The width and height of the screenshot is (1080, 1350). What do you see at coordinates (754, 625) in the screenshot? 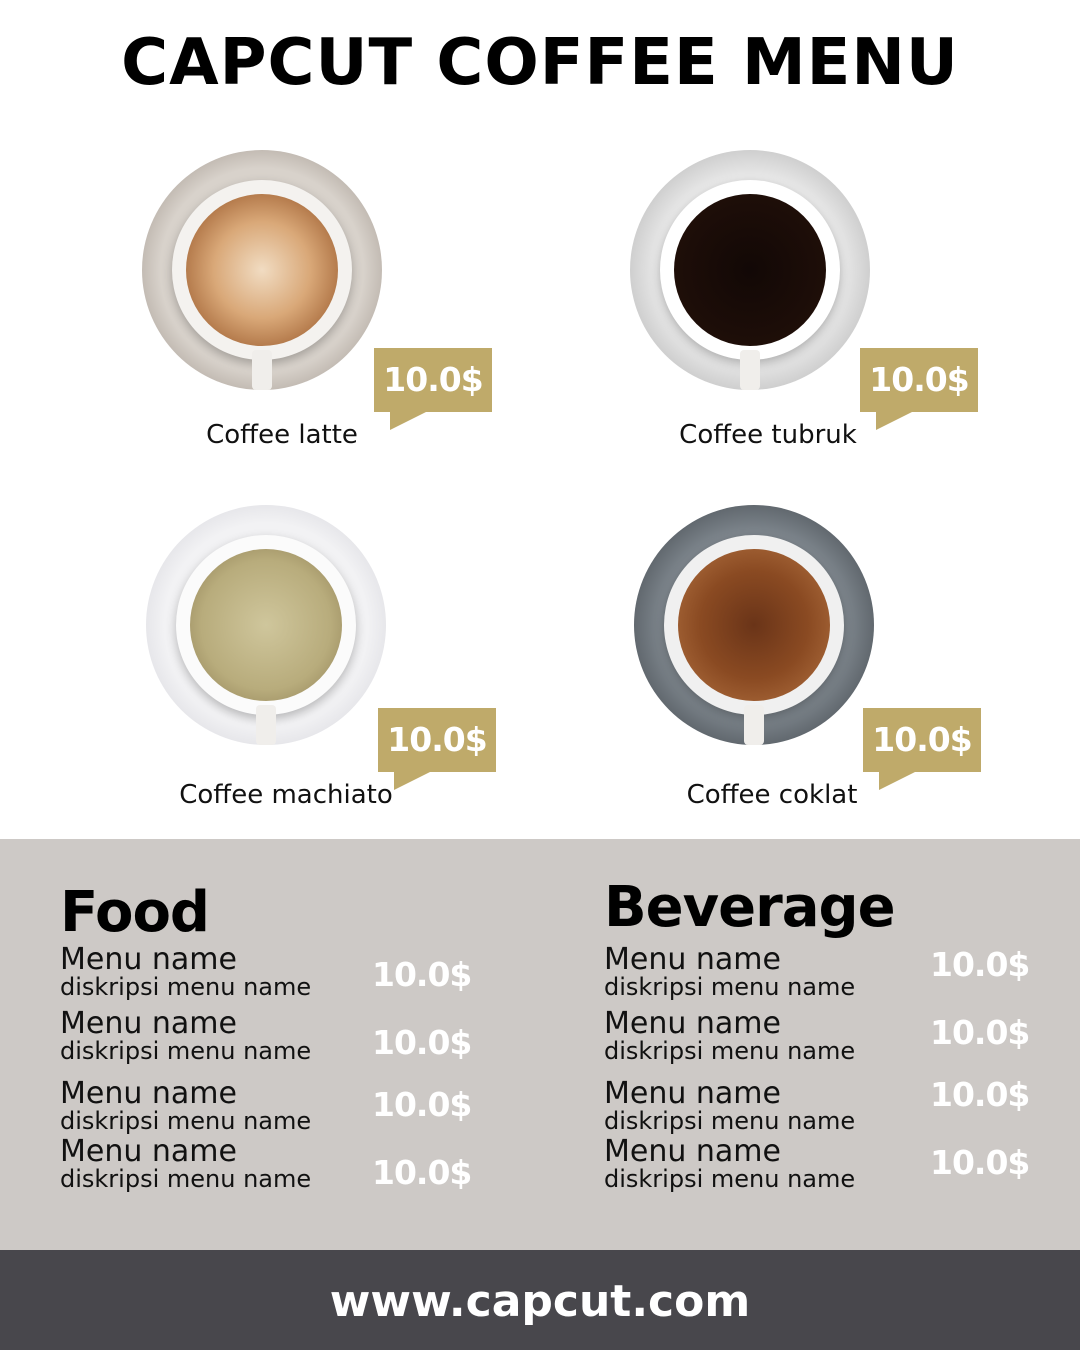
I see `coffee-coklat-image` at bounding box center [754, 625].